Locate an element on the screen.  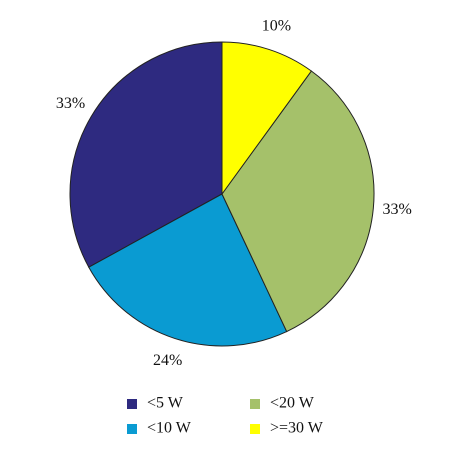
slice-label: 10% is located at coordinates (276, 25).